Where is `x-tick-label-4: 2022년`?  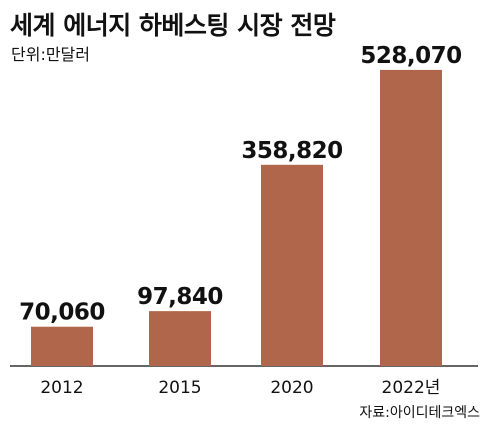 x-tick-label-4: 2022년 is located at coordinates (411, 388).